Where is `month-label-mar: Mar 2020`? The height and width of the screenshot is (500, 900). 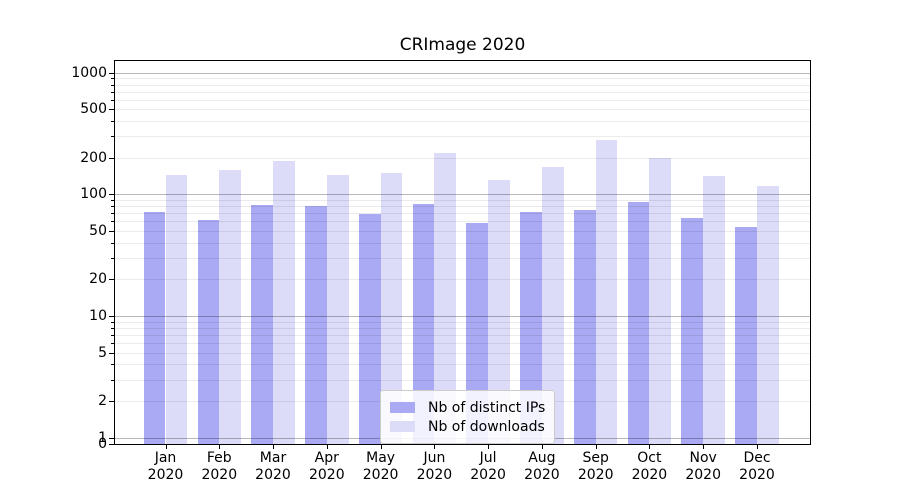
month-label-mar: Mar 2020 is located at coordinates (273, 467).